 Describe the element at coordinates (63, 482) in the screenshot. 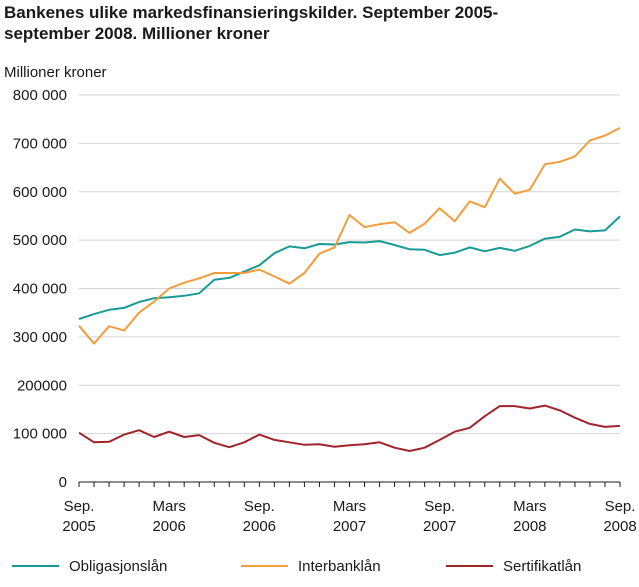

I see `y-tick-label: 0` at that location.